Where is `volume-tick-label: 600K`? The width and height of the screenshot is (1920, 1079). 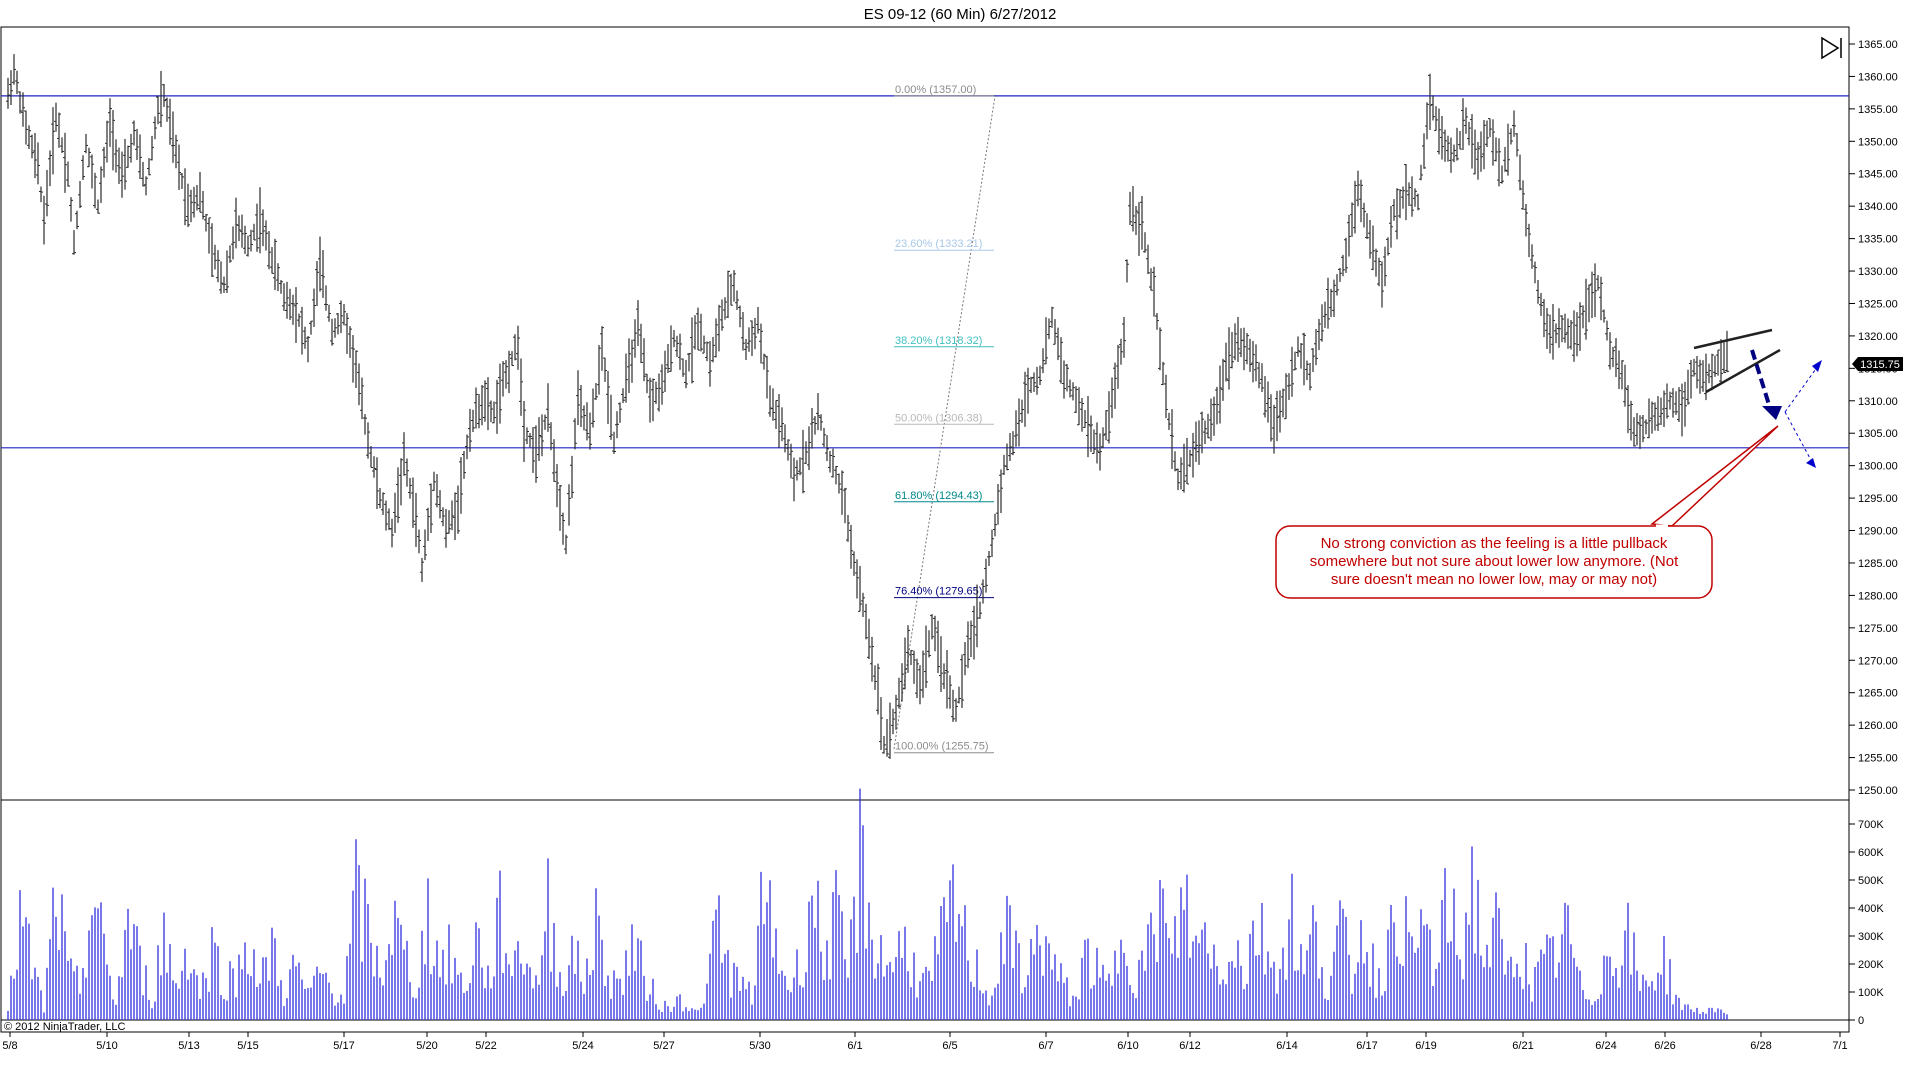 volume-tick-label: 600K is located at coordinates (1871, 853).